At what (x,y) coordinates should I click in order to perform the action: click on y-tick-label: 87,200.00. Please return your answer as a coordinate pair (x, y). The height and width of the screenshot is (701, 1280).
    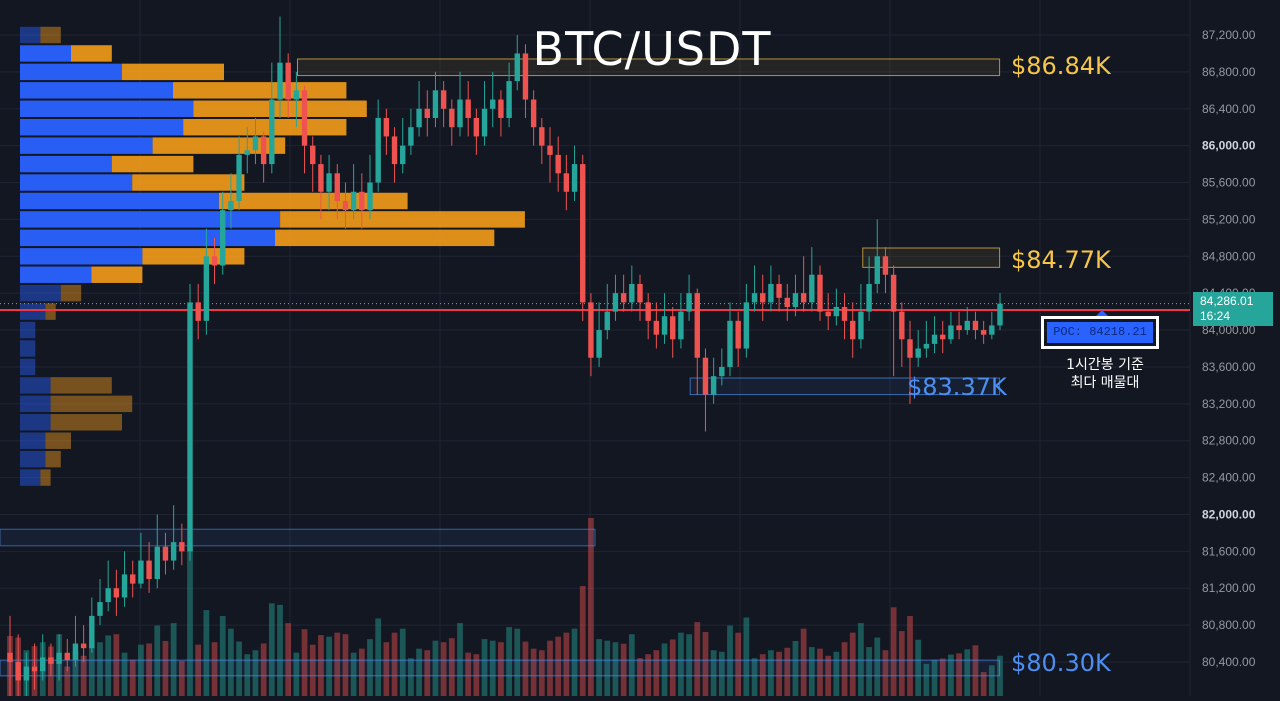
    Looking at the image, I should click on (1229, 35).